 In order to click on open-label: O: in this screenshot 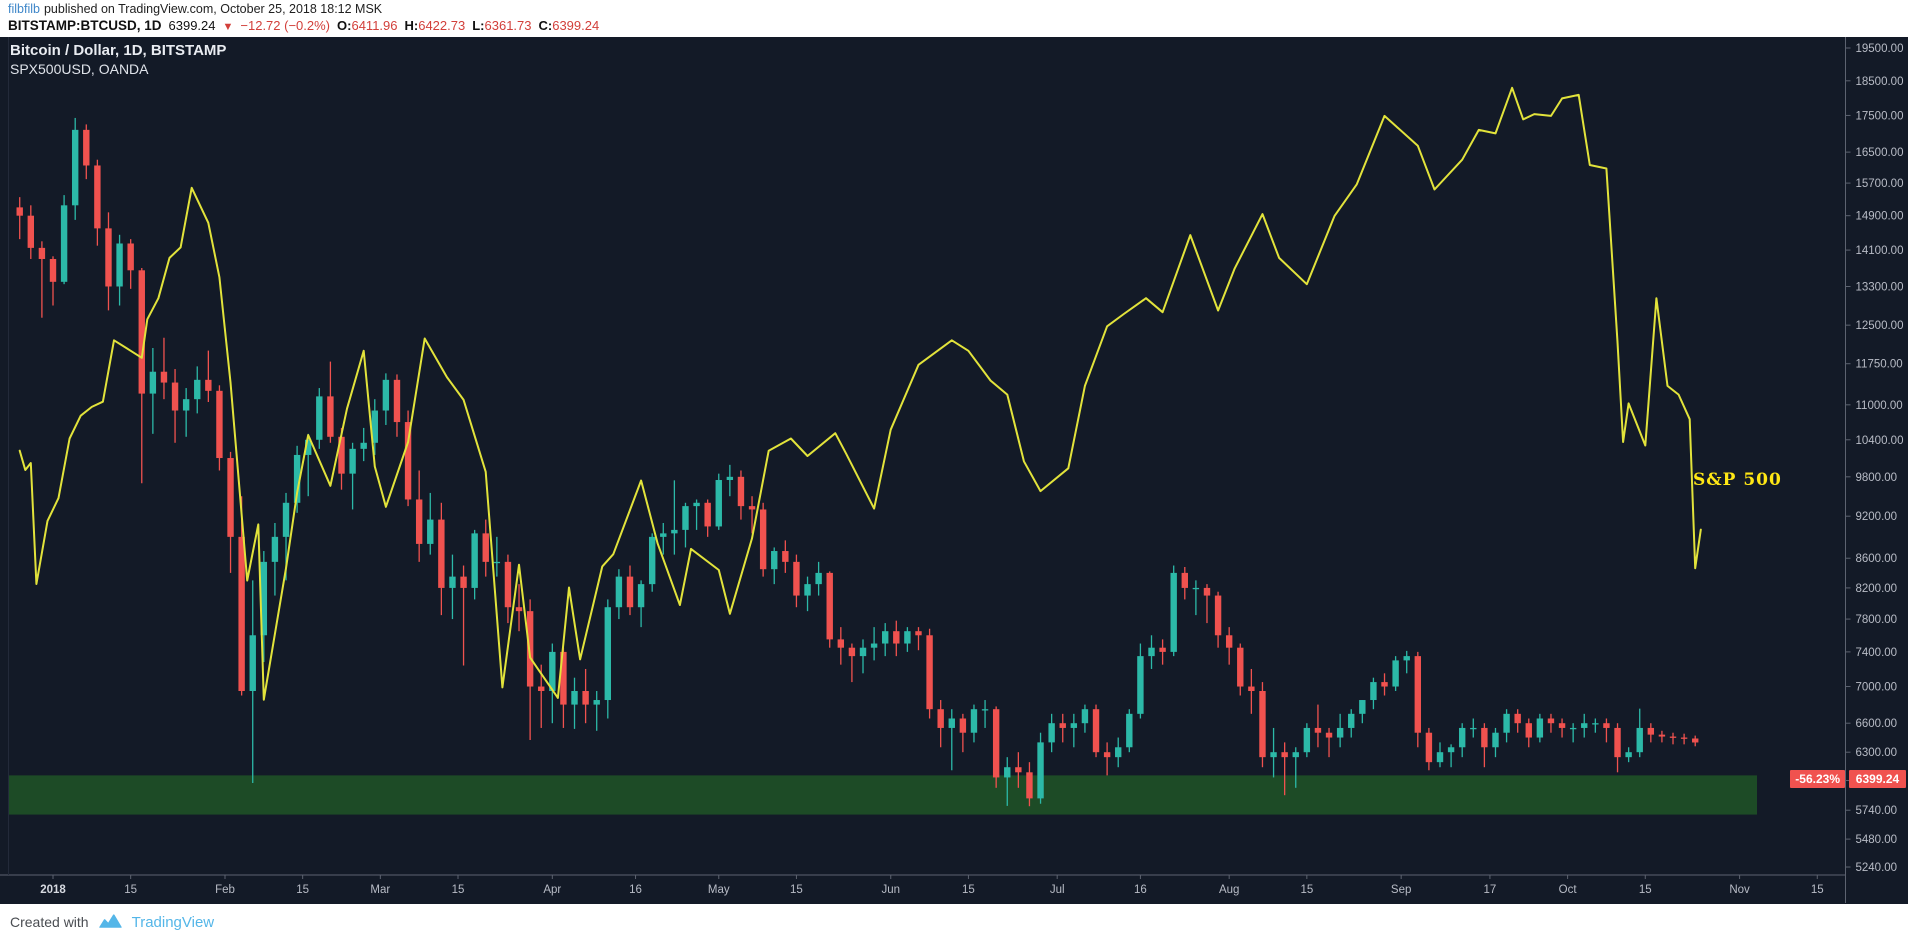, I will do `click(344, 25)`.